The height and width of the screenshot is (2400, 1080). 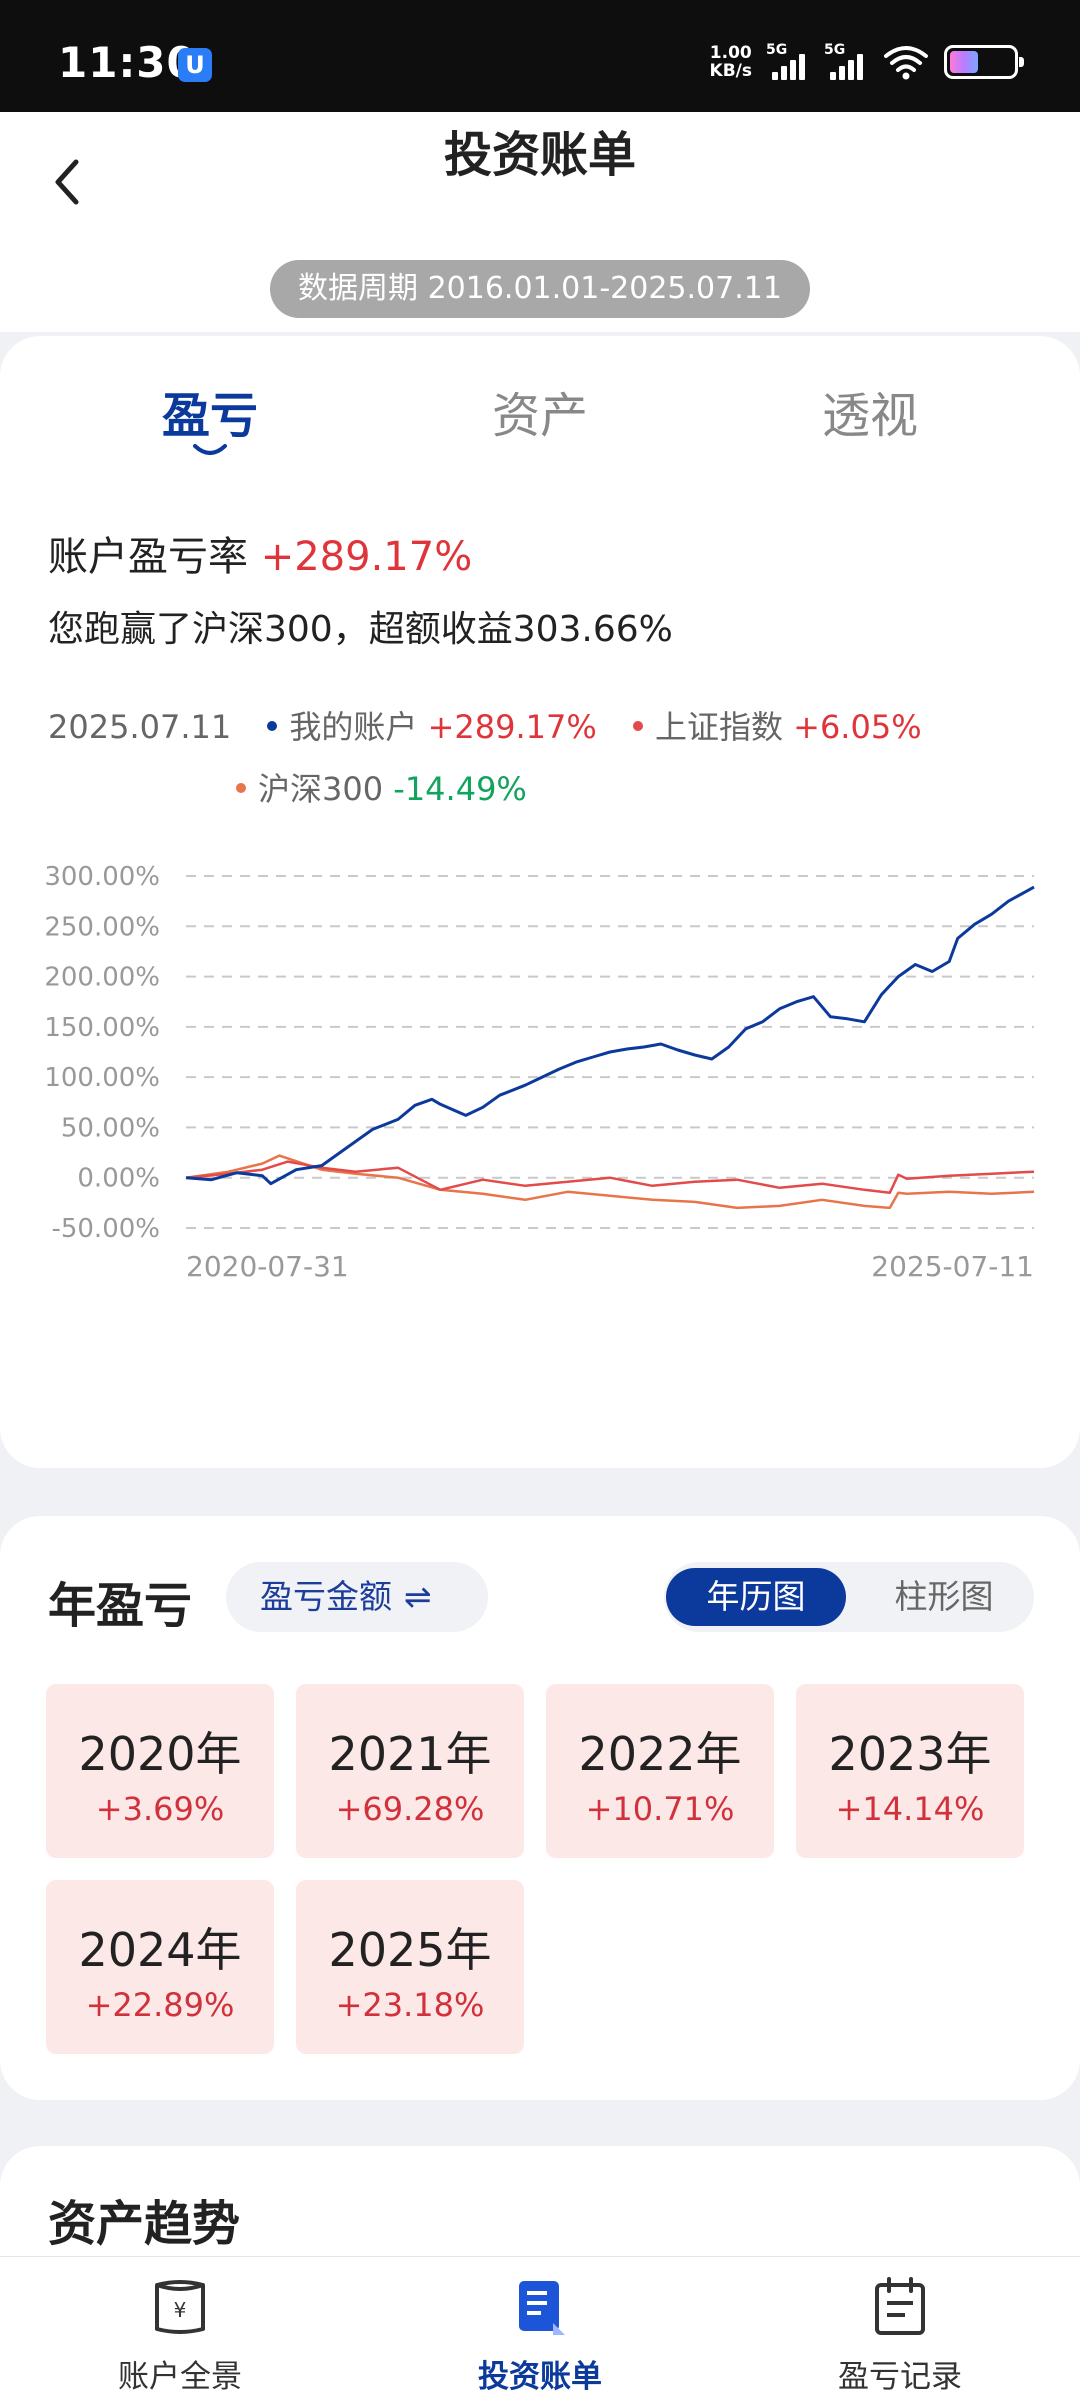 I want to click on y-tick-label: 250.00%, so click(x=102, y=927).